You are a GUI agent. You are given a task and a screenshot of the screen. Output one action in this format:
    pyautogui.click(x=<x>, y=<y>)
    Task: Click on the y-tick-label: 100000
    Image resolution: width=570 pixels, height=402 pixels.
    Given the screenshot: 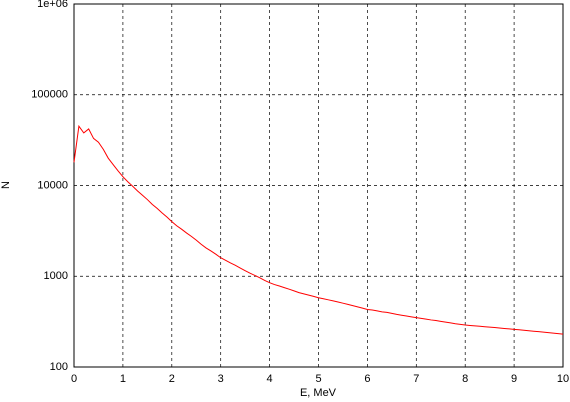 What is the action you would take?
    pyautogui.click(x=49, y=95)
    